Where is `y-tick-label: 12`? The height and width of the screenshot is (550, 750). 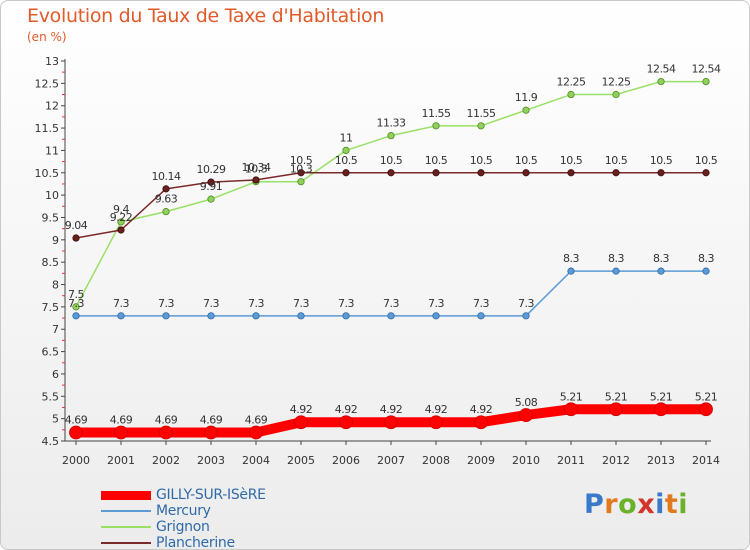
y-tick-label: 12 is located at coordinates (52, 106).